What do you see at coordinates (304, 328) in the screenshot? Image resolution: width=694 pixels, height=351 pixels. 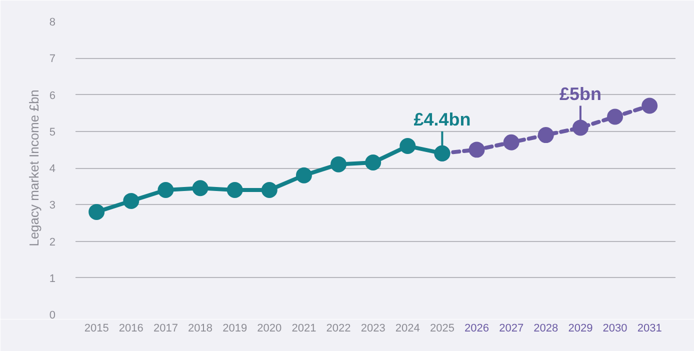 I see `x-tick-label: 2021` at bounding box center [304, 328].